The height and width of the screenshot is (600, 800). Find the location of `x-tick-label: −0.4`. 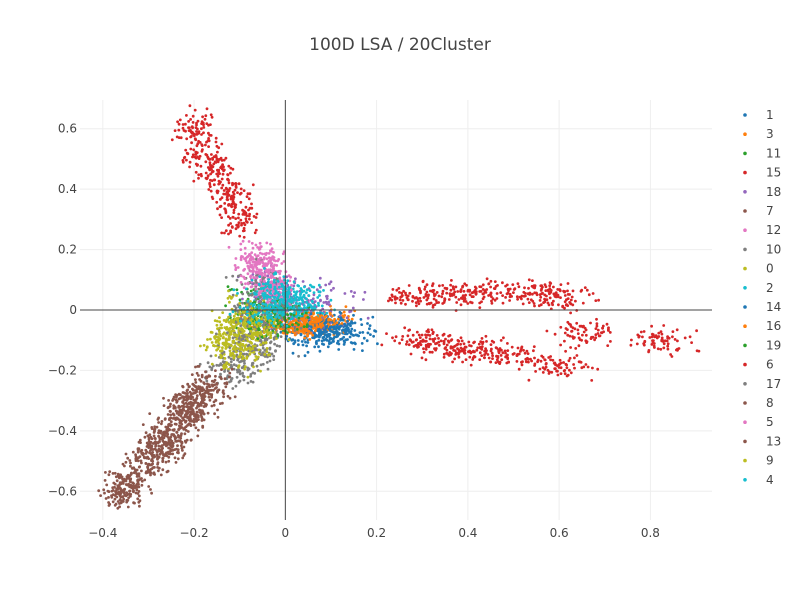

x-tick-label: −0.4 is located at coordinates (102, 533).